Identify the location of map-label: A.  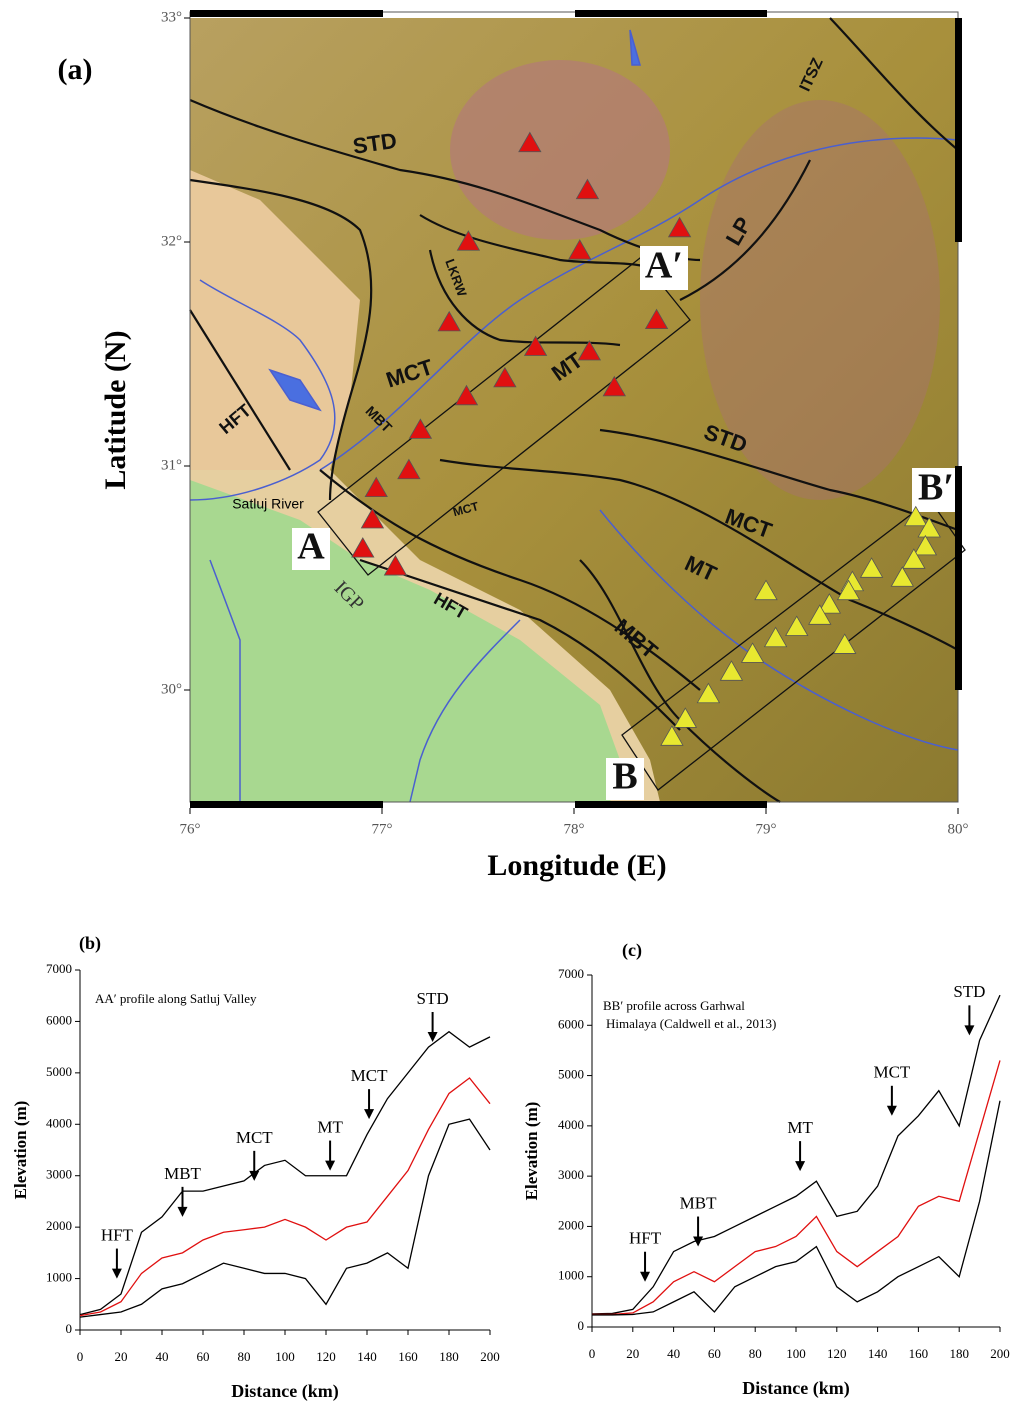
(311, 547).